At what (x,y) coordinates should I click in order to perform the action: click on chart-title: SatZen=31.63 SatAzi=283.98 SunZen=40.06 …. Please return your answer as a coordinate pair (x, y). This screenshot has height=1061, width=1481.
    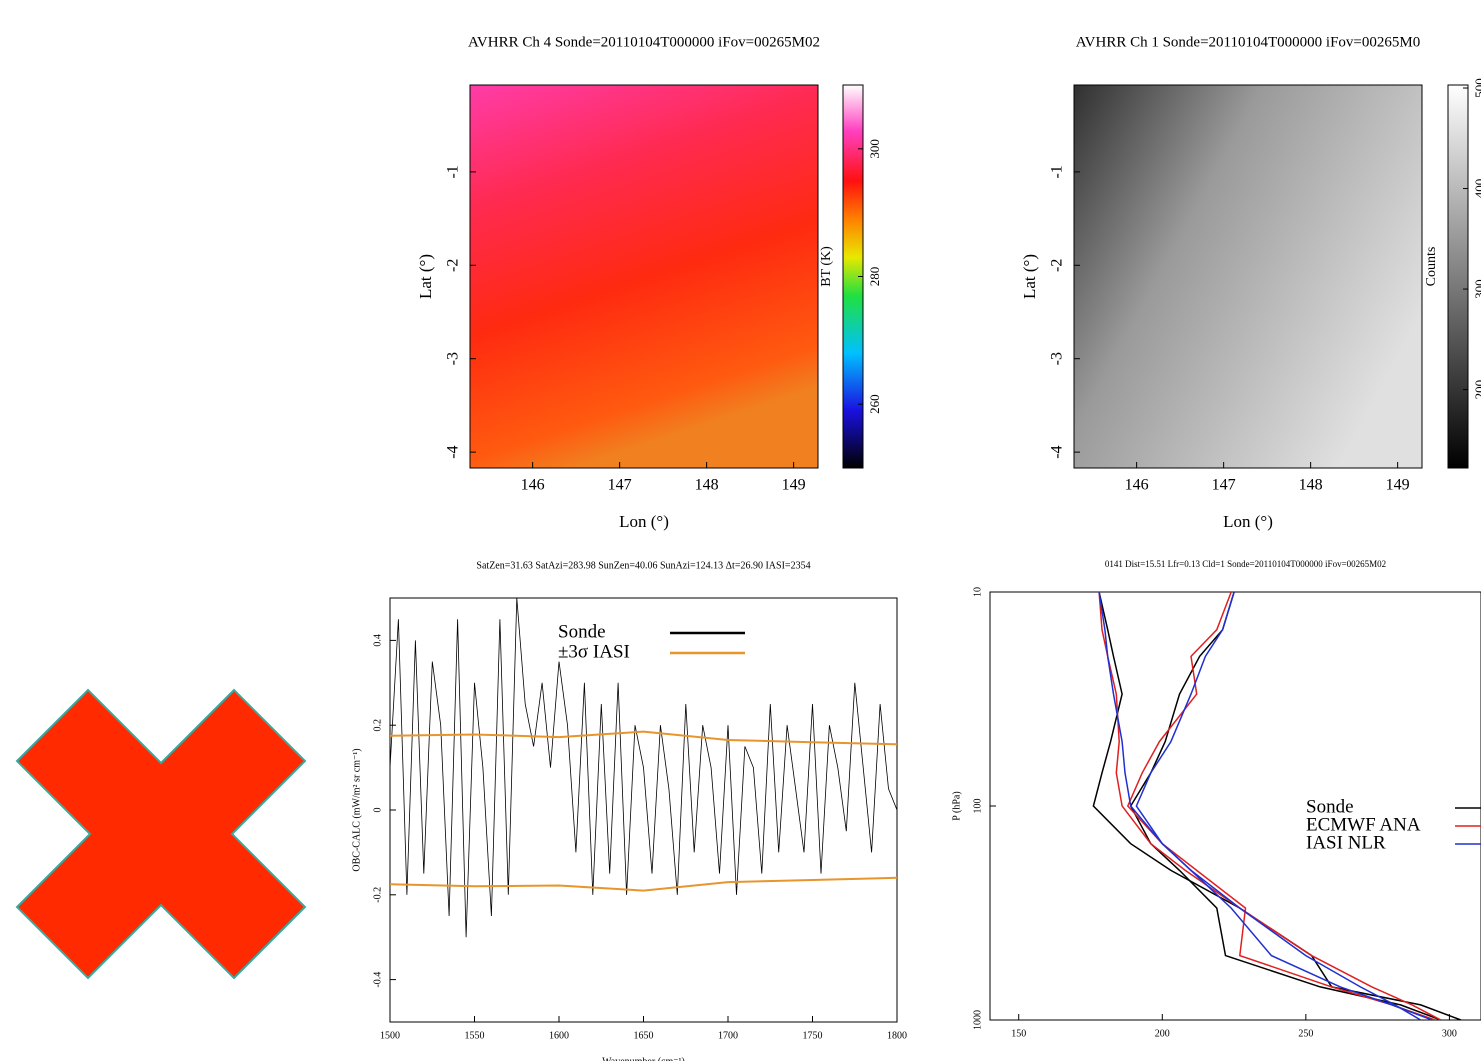
    Looking at the image, I should click on (643, 565).